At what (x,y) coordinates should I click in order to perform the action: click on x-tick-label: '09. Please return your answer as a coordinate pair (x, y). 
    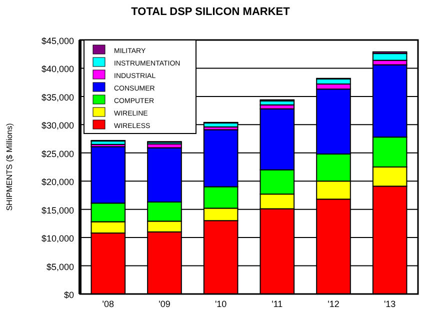
    Looking at the image, I should click on (164, 304).